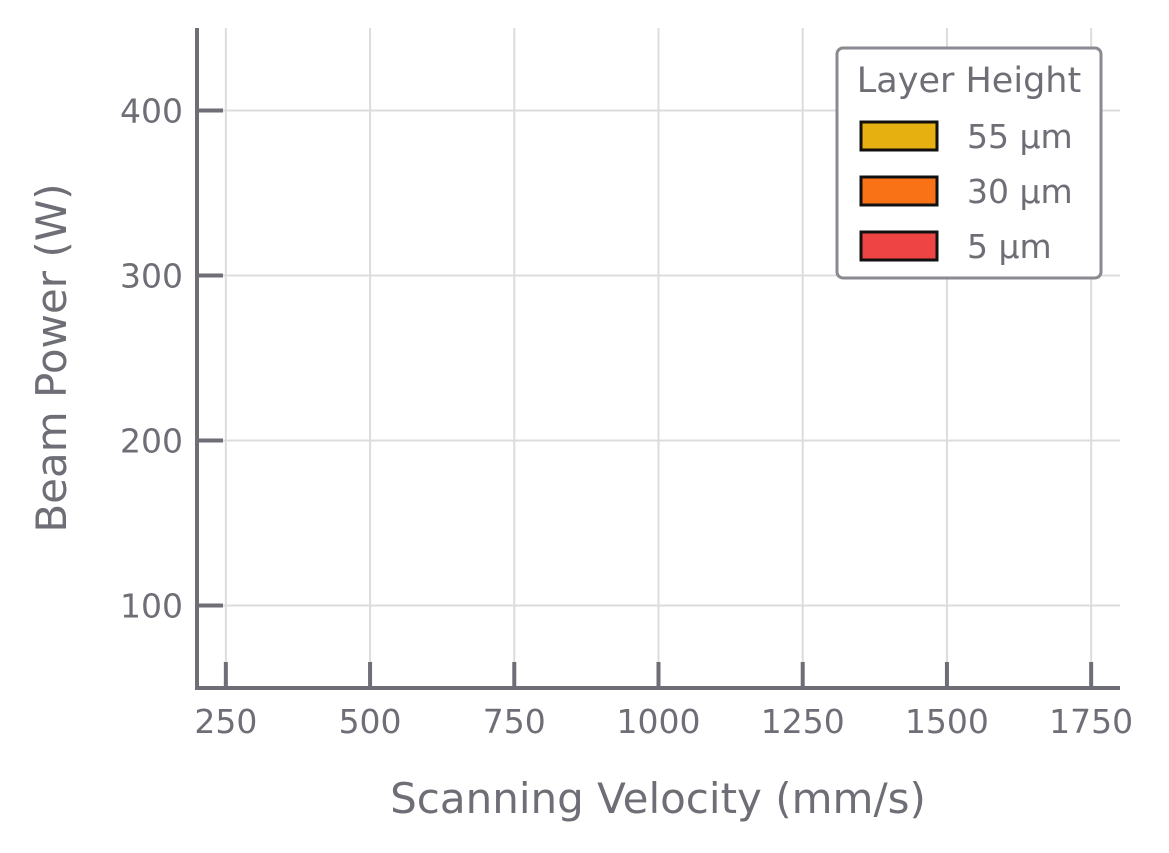 Image resolution: width=1169 pixels, height=853 pixels. Describe the element at coordinates (1020, 191) in the screenshot. I see `legend-entry-label: 30 µm` at that location.